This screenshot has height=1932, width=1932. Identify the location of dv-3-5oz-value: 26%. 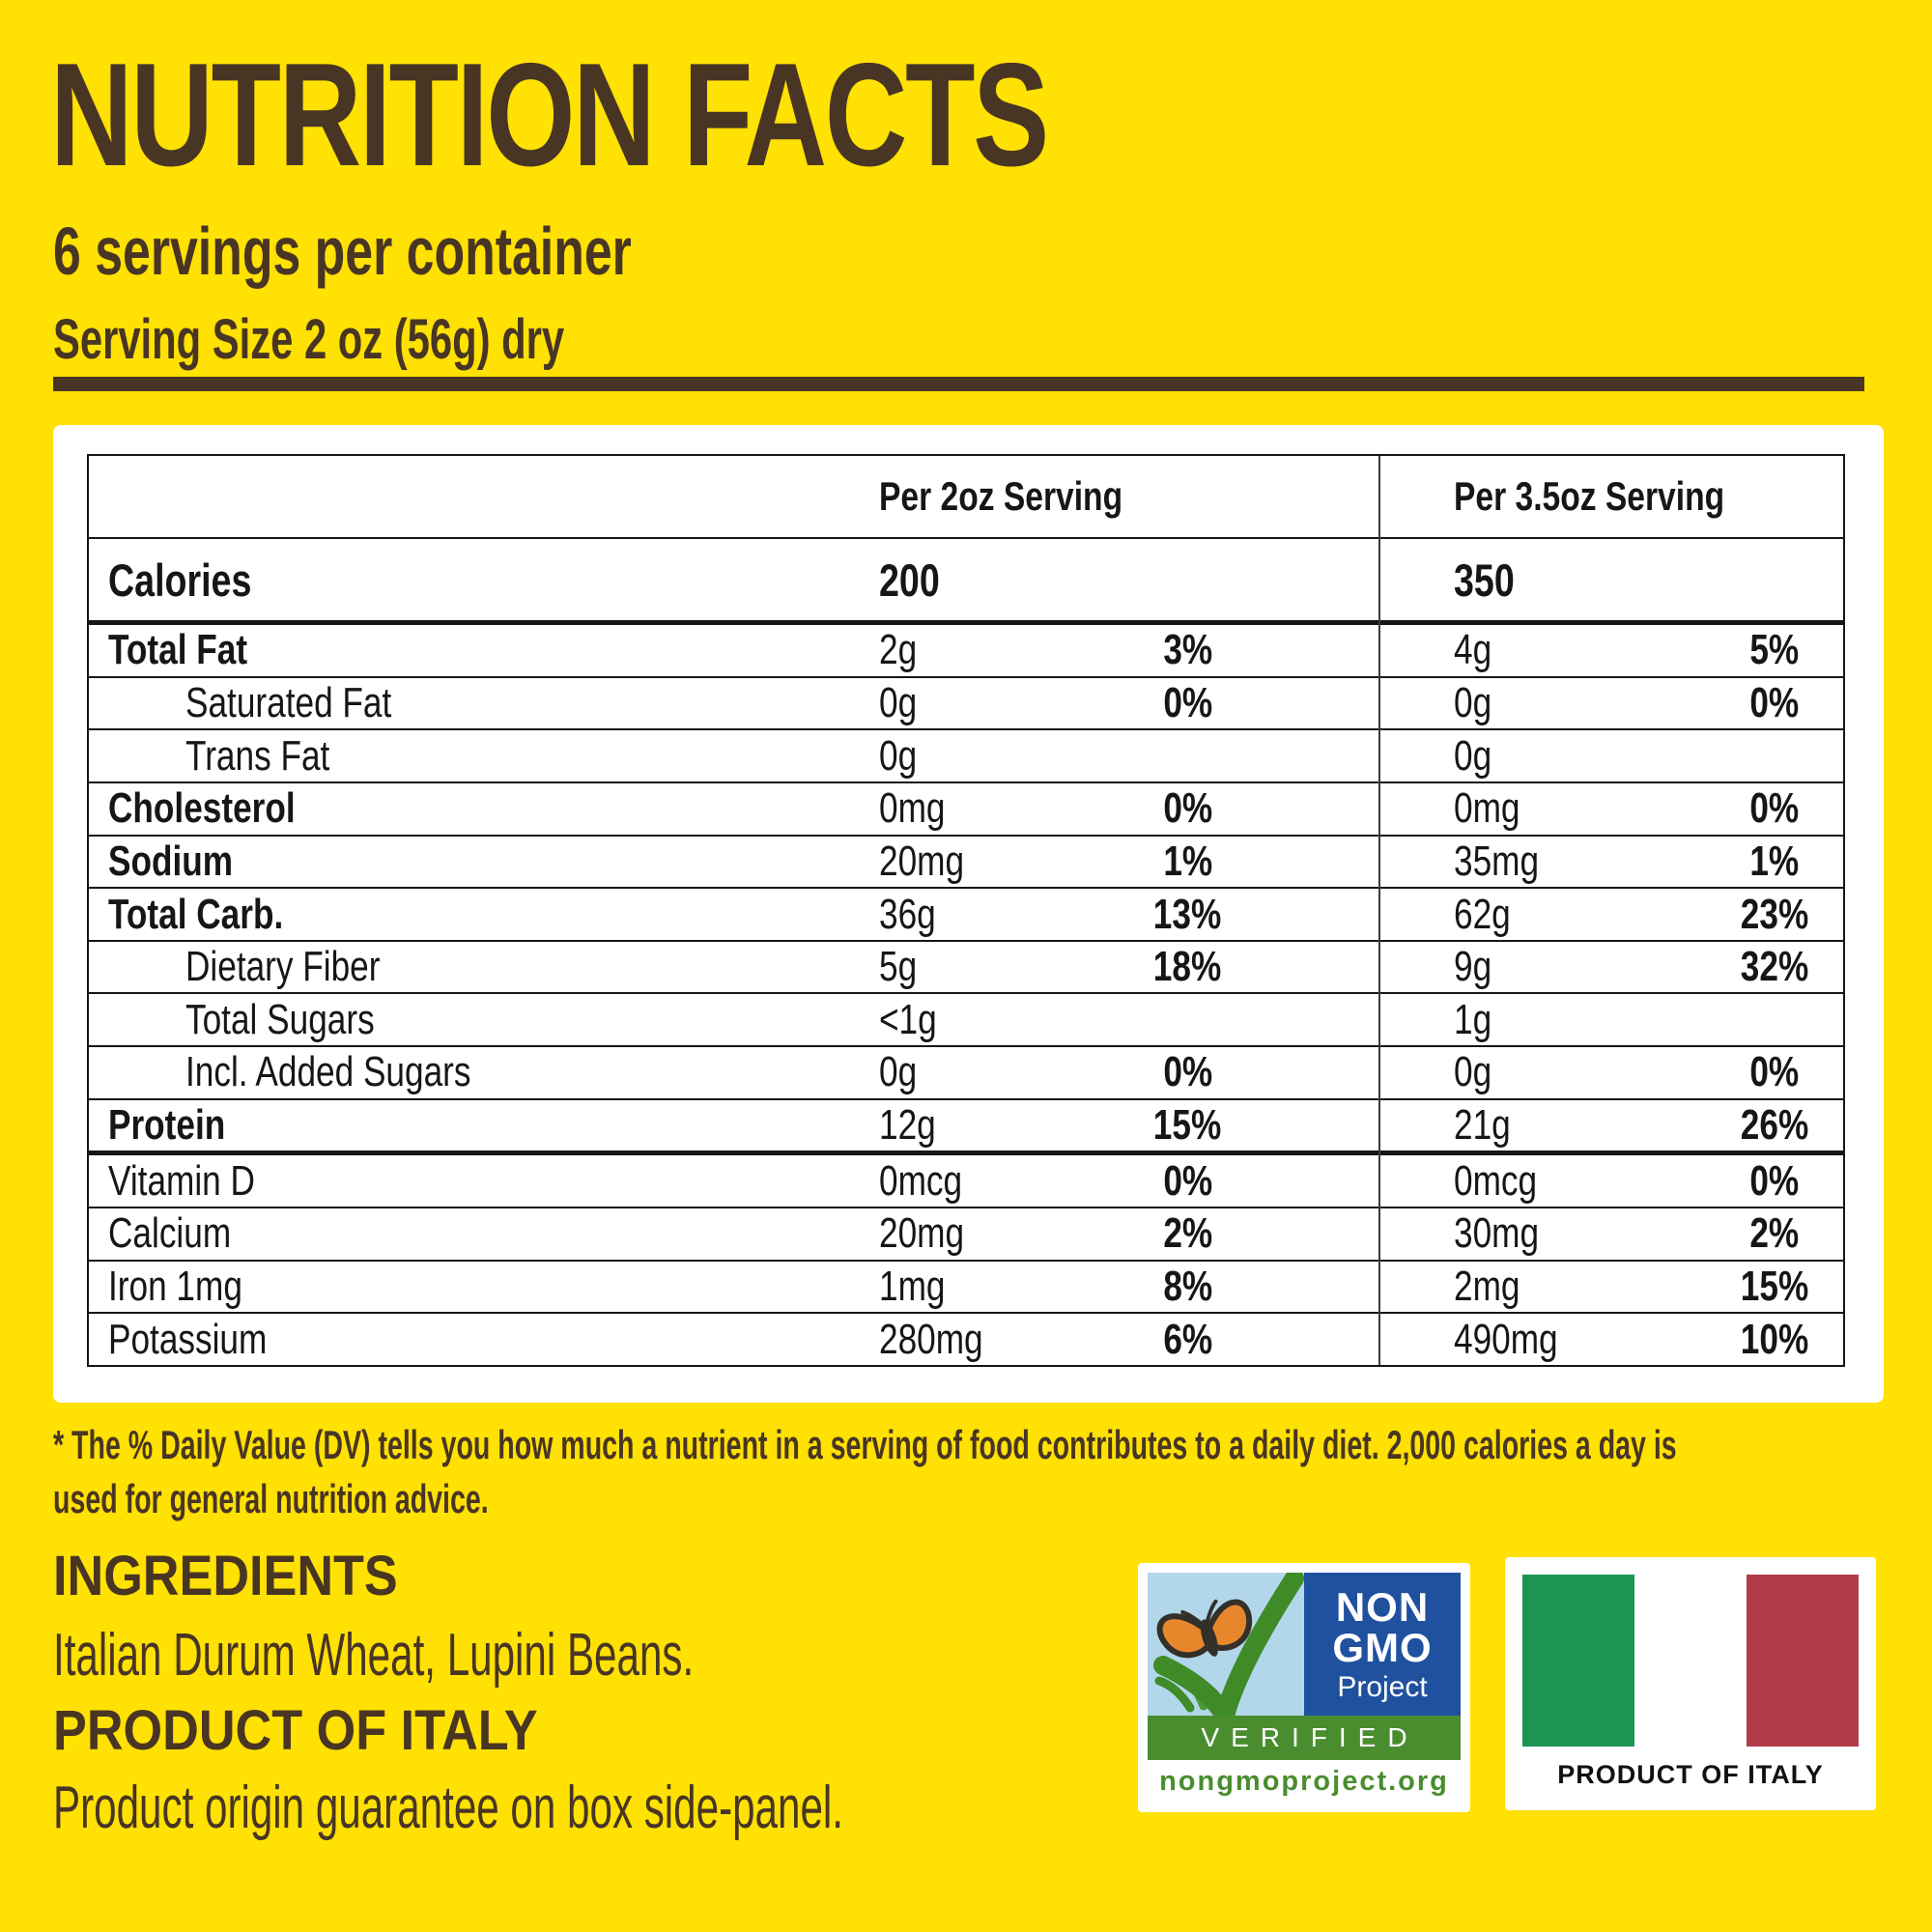
(1774, 1125).